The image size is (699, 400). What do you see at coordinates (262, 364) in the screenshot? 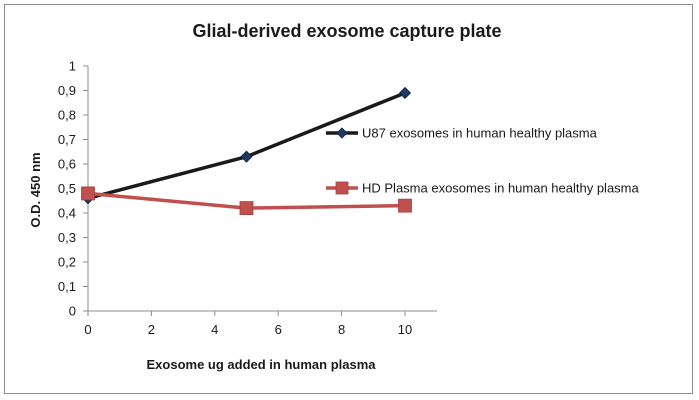
I see `x-axis-title: Exosome ug added in human plasma` at bounding box center [262, 364].